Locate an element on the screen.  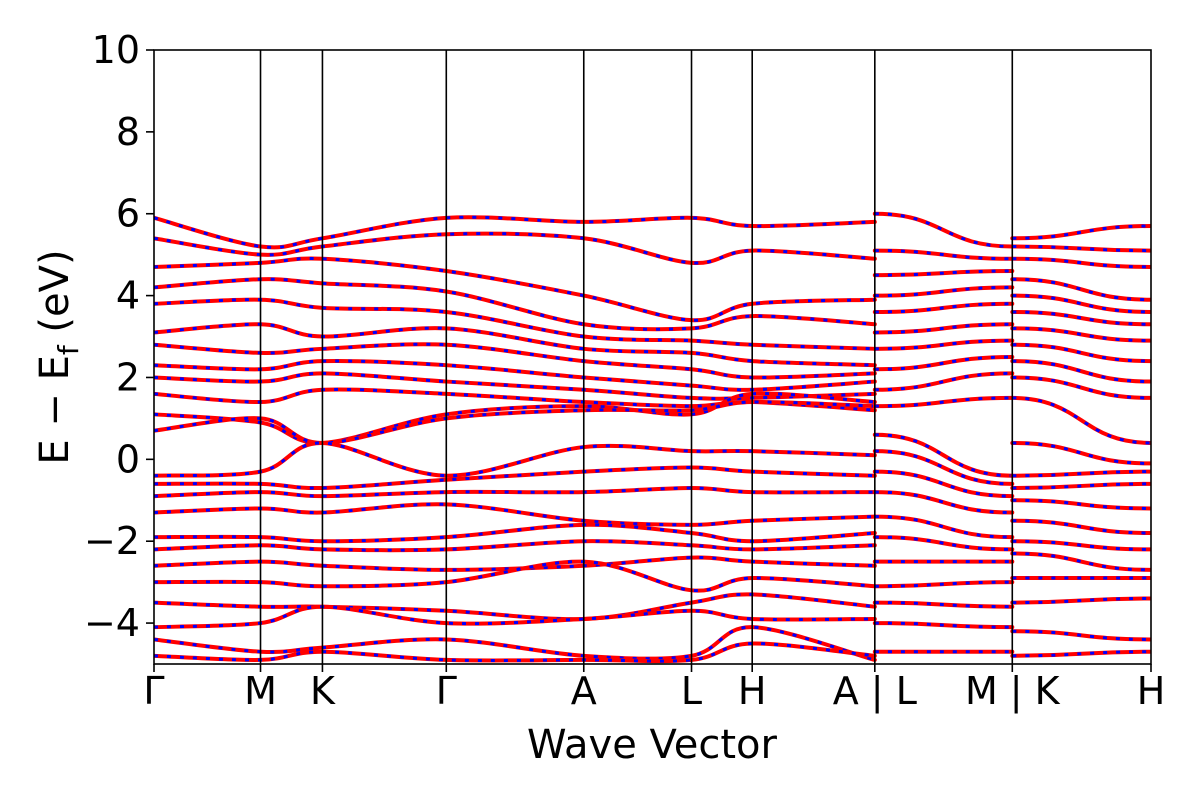
y-axis-label-main: E − E is located at coordinates (55, 410).